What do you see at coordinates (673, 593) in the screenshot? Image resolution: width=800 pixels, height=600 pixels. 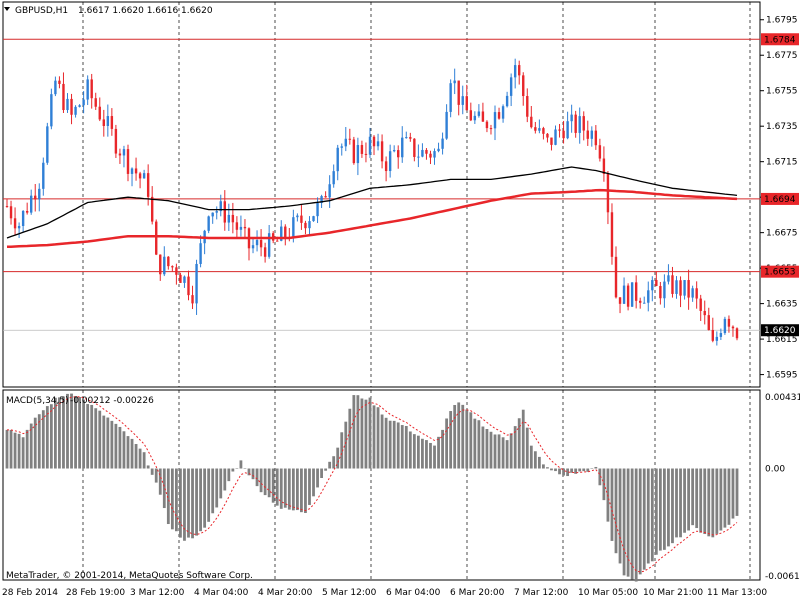 I see `x-tick-label: 10 Mar 21:00` at bounding box center [673, 593].